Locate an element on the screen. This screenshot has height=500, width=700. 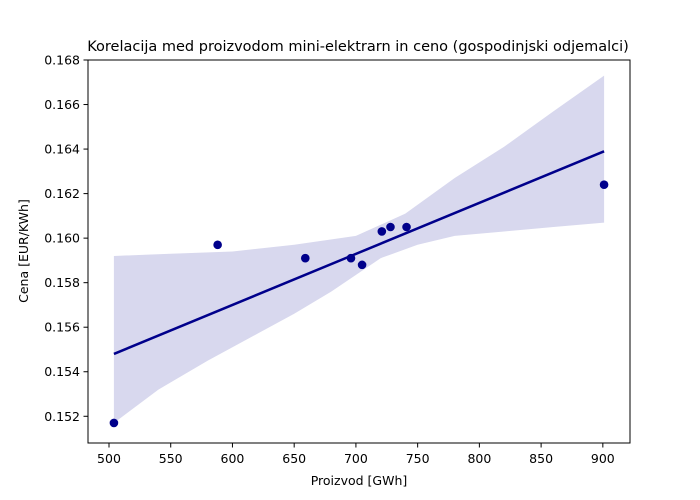
y-tick-label: 0.162 is located at coordinates (62, 193).